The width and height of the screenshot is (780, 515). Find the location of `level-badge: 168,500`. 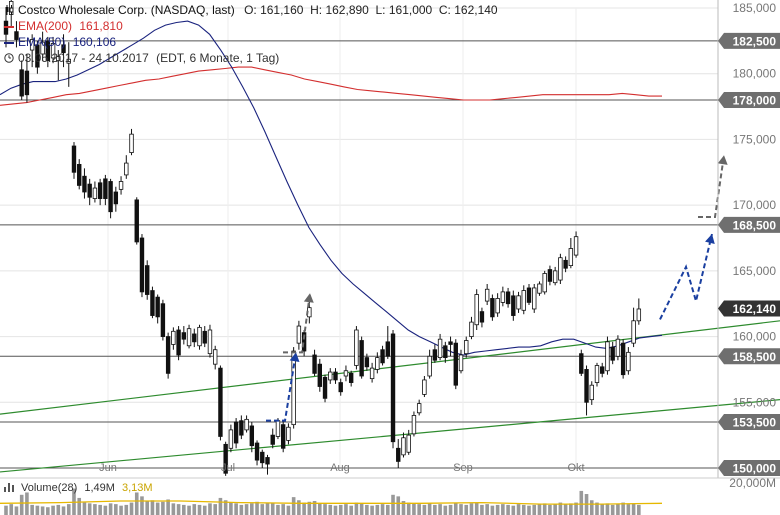

level-badge: 168,500 is located at coordinates (749, 224).